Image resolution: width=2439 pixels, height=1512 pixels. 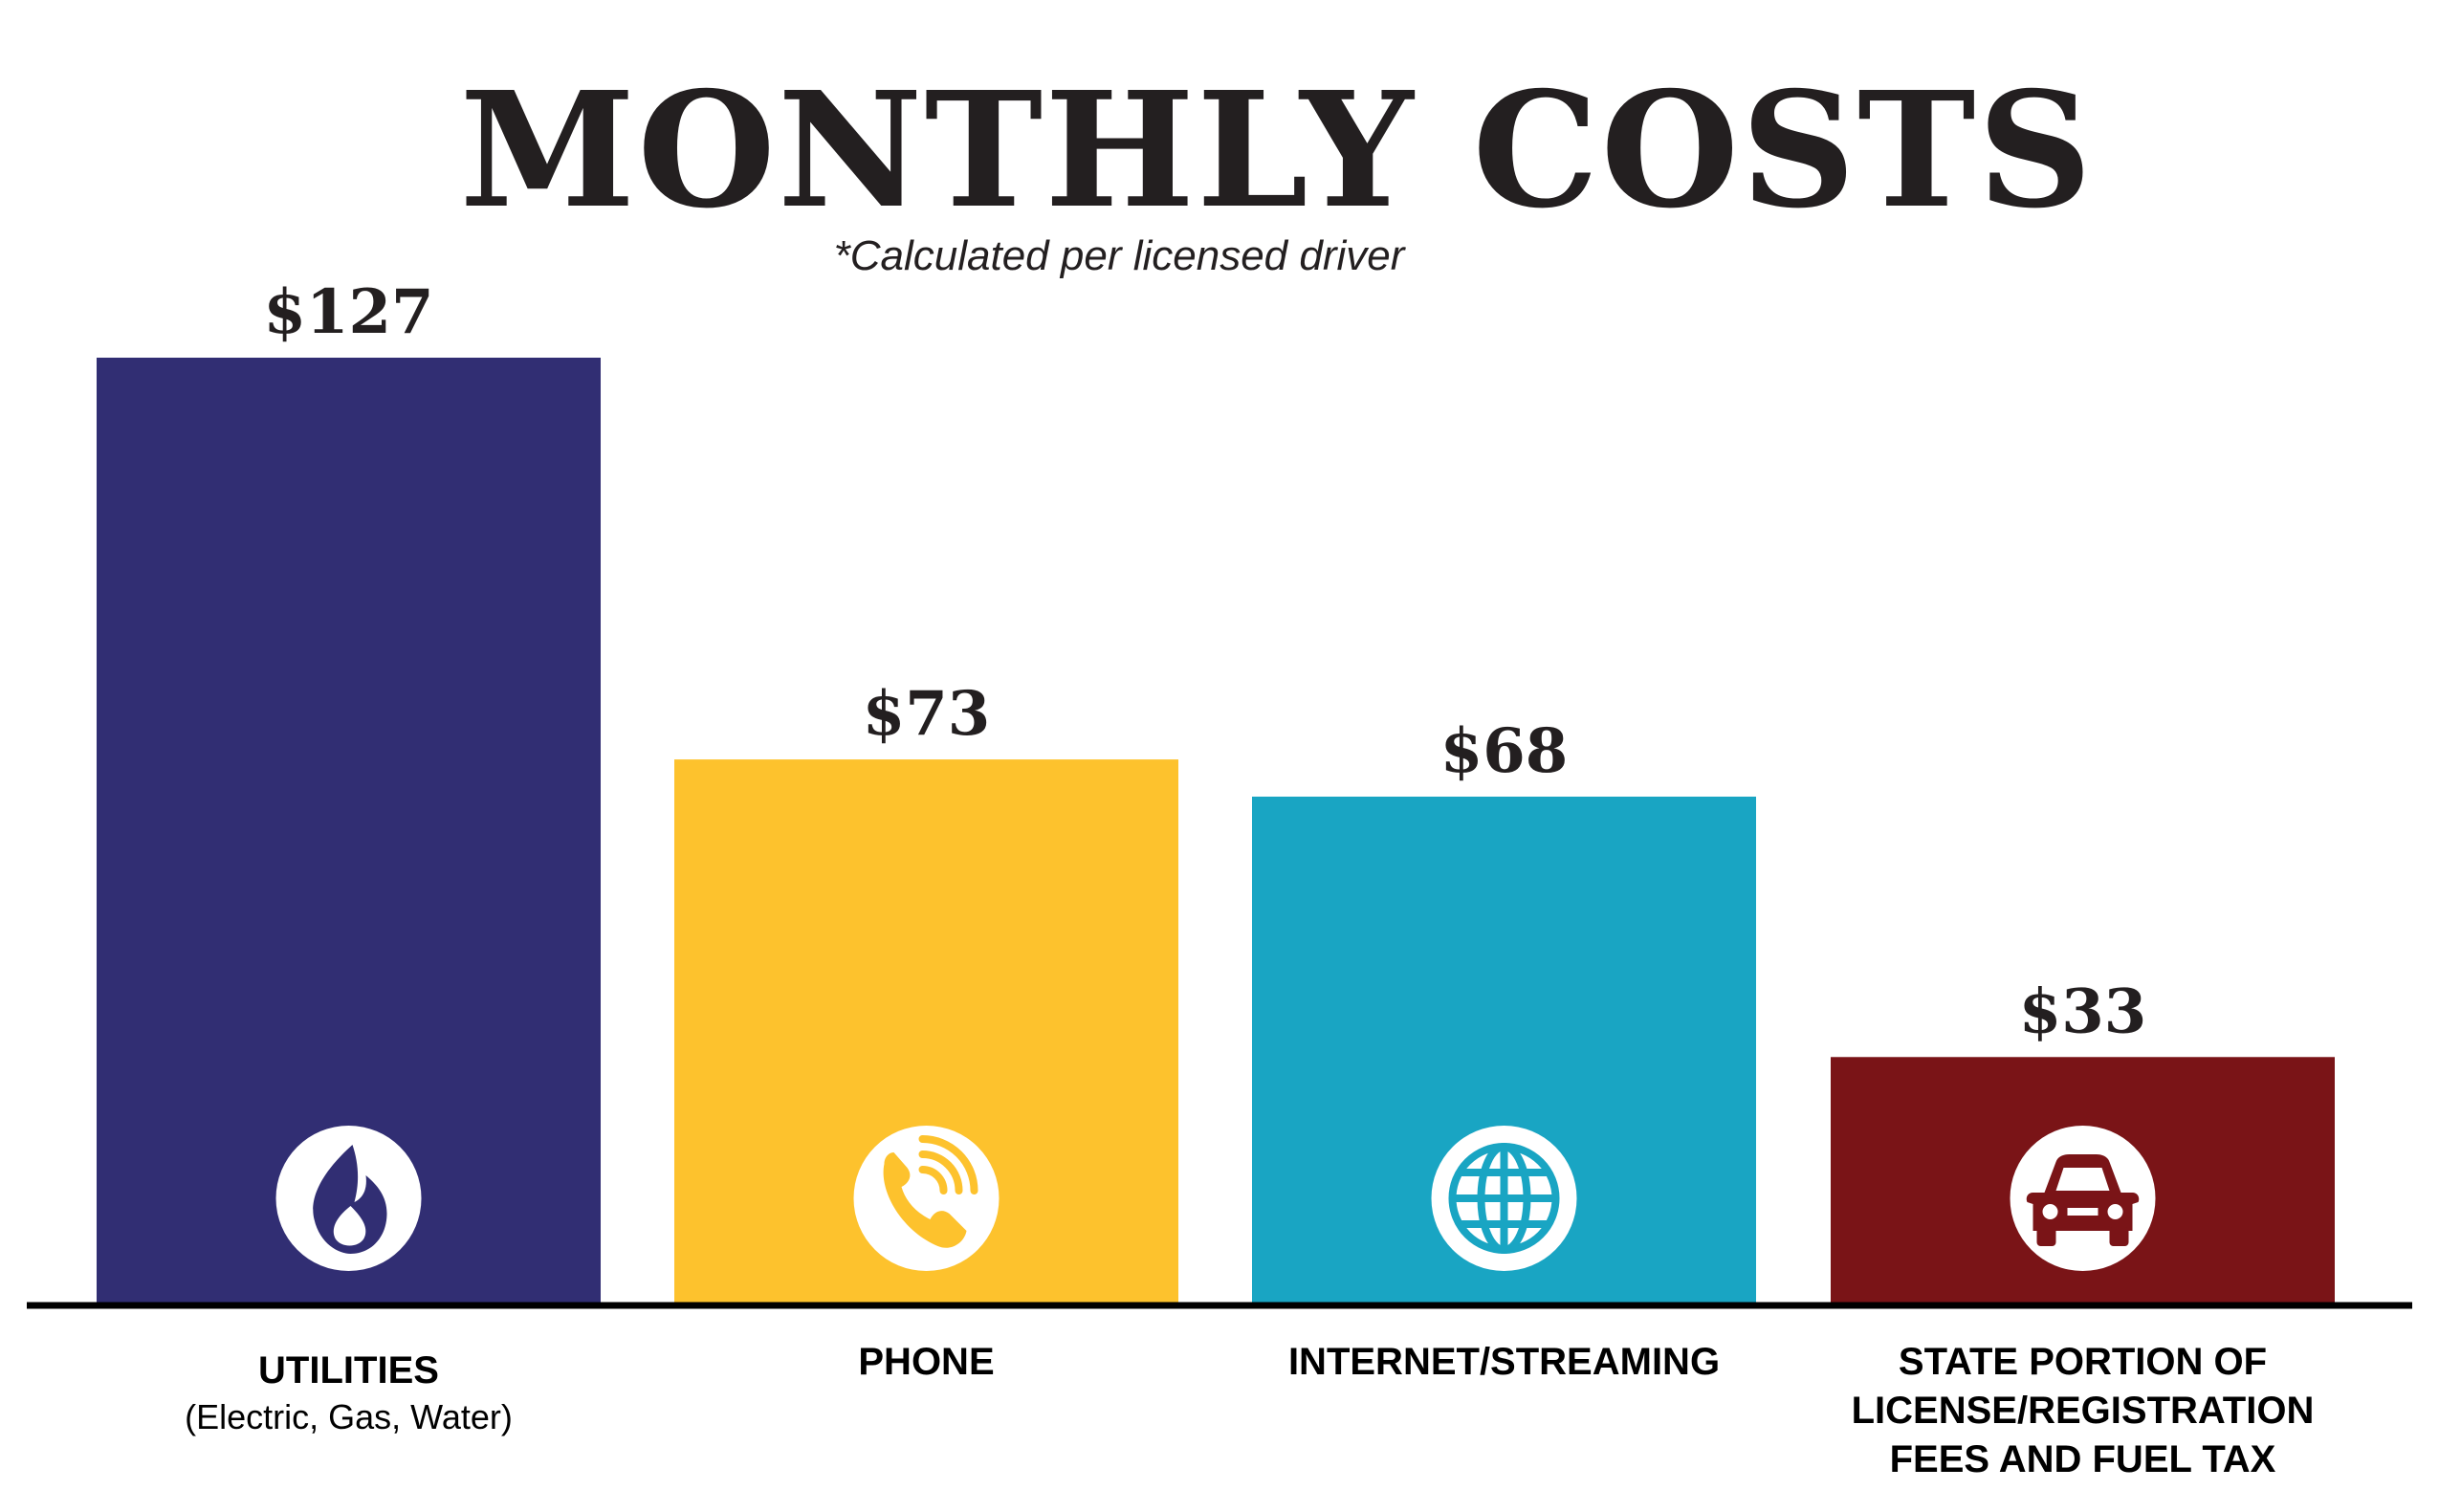 I want to click on flame-outer, so click(x=350, y=1199).